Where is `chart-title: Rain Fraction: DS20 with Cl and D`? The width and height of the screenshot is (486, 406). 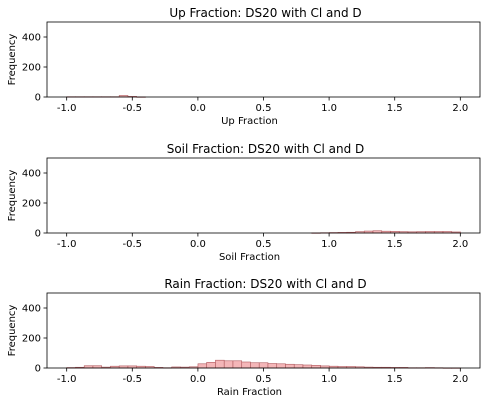 chart-title: Rain Fraction: DS20 with Cl and D is located at coordinates (265, 284).